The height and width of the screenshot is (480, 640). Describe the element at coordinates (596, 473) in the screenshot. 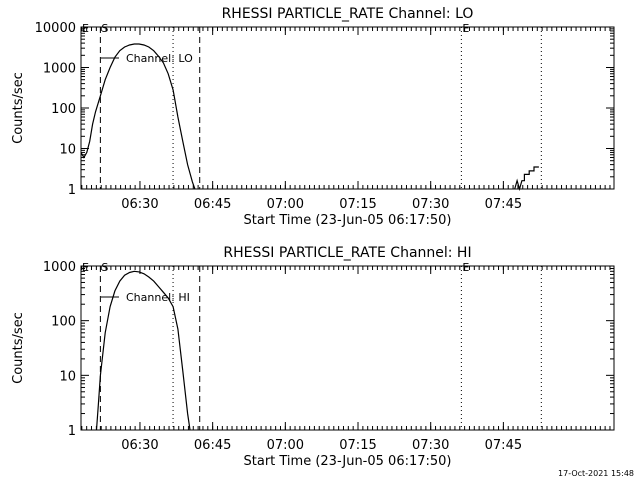

I see `timestamp: 17-Oct-2021 15:48` at that location.